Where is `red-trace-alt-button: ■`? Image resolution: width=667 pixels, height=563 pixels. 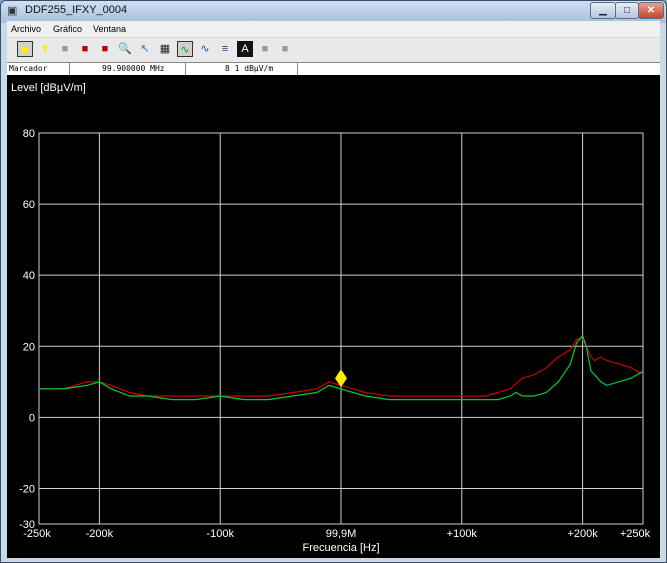
red-trace-alt-button: ■ is located at coordinates (105, 49).